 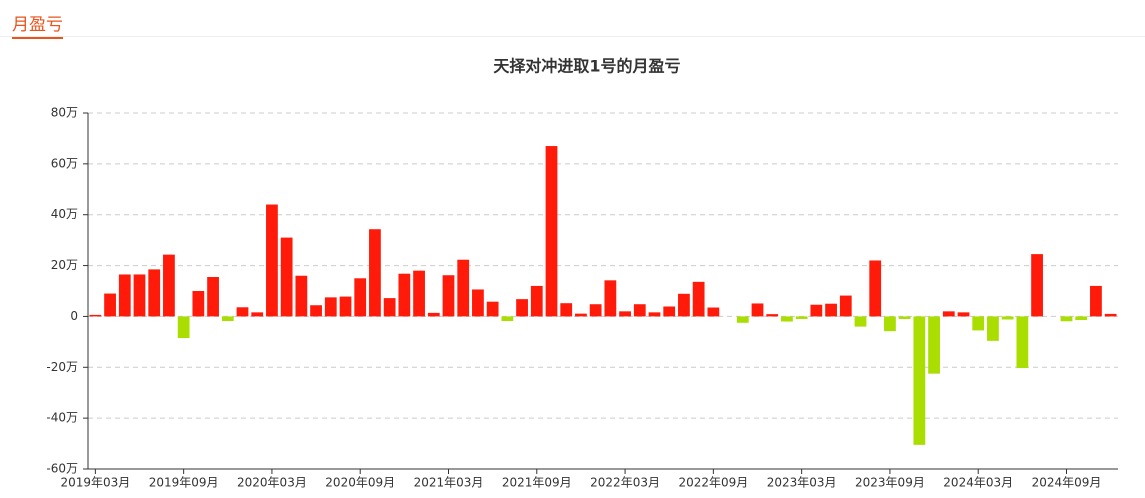 What do you see at coordinates (74, 316) in the screenshot?
I see `y-tick-label: 0` at bounding box center [74, 316].